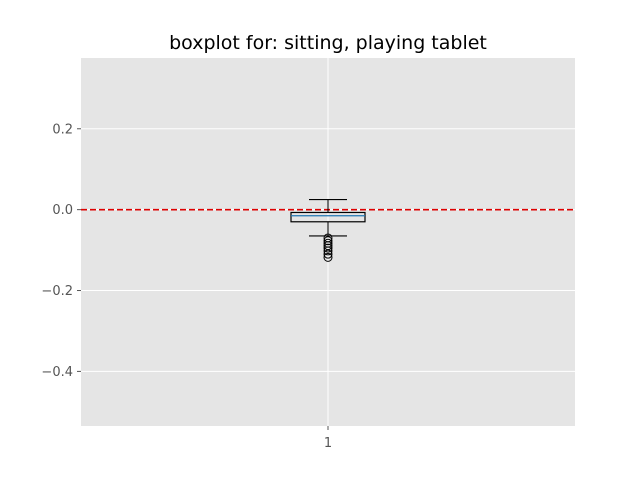 Image resolution: width=640 pixels, height=480 pixels. I want to click on y-tick-label: 0.0, so click(62, 210).